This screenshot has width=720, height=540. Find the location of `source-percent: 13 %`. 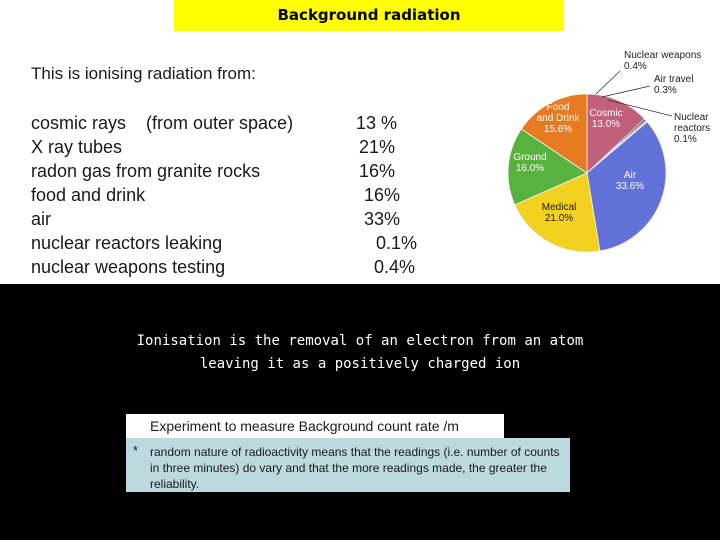

source-percent: 13 % is located at coordinates (377, 123).